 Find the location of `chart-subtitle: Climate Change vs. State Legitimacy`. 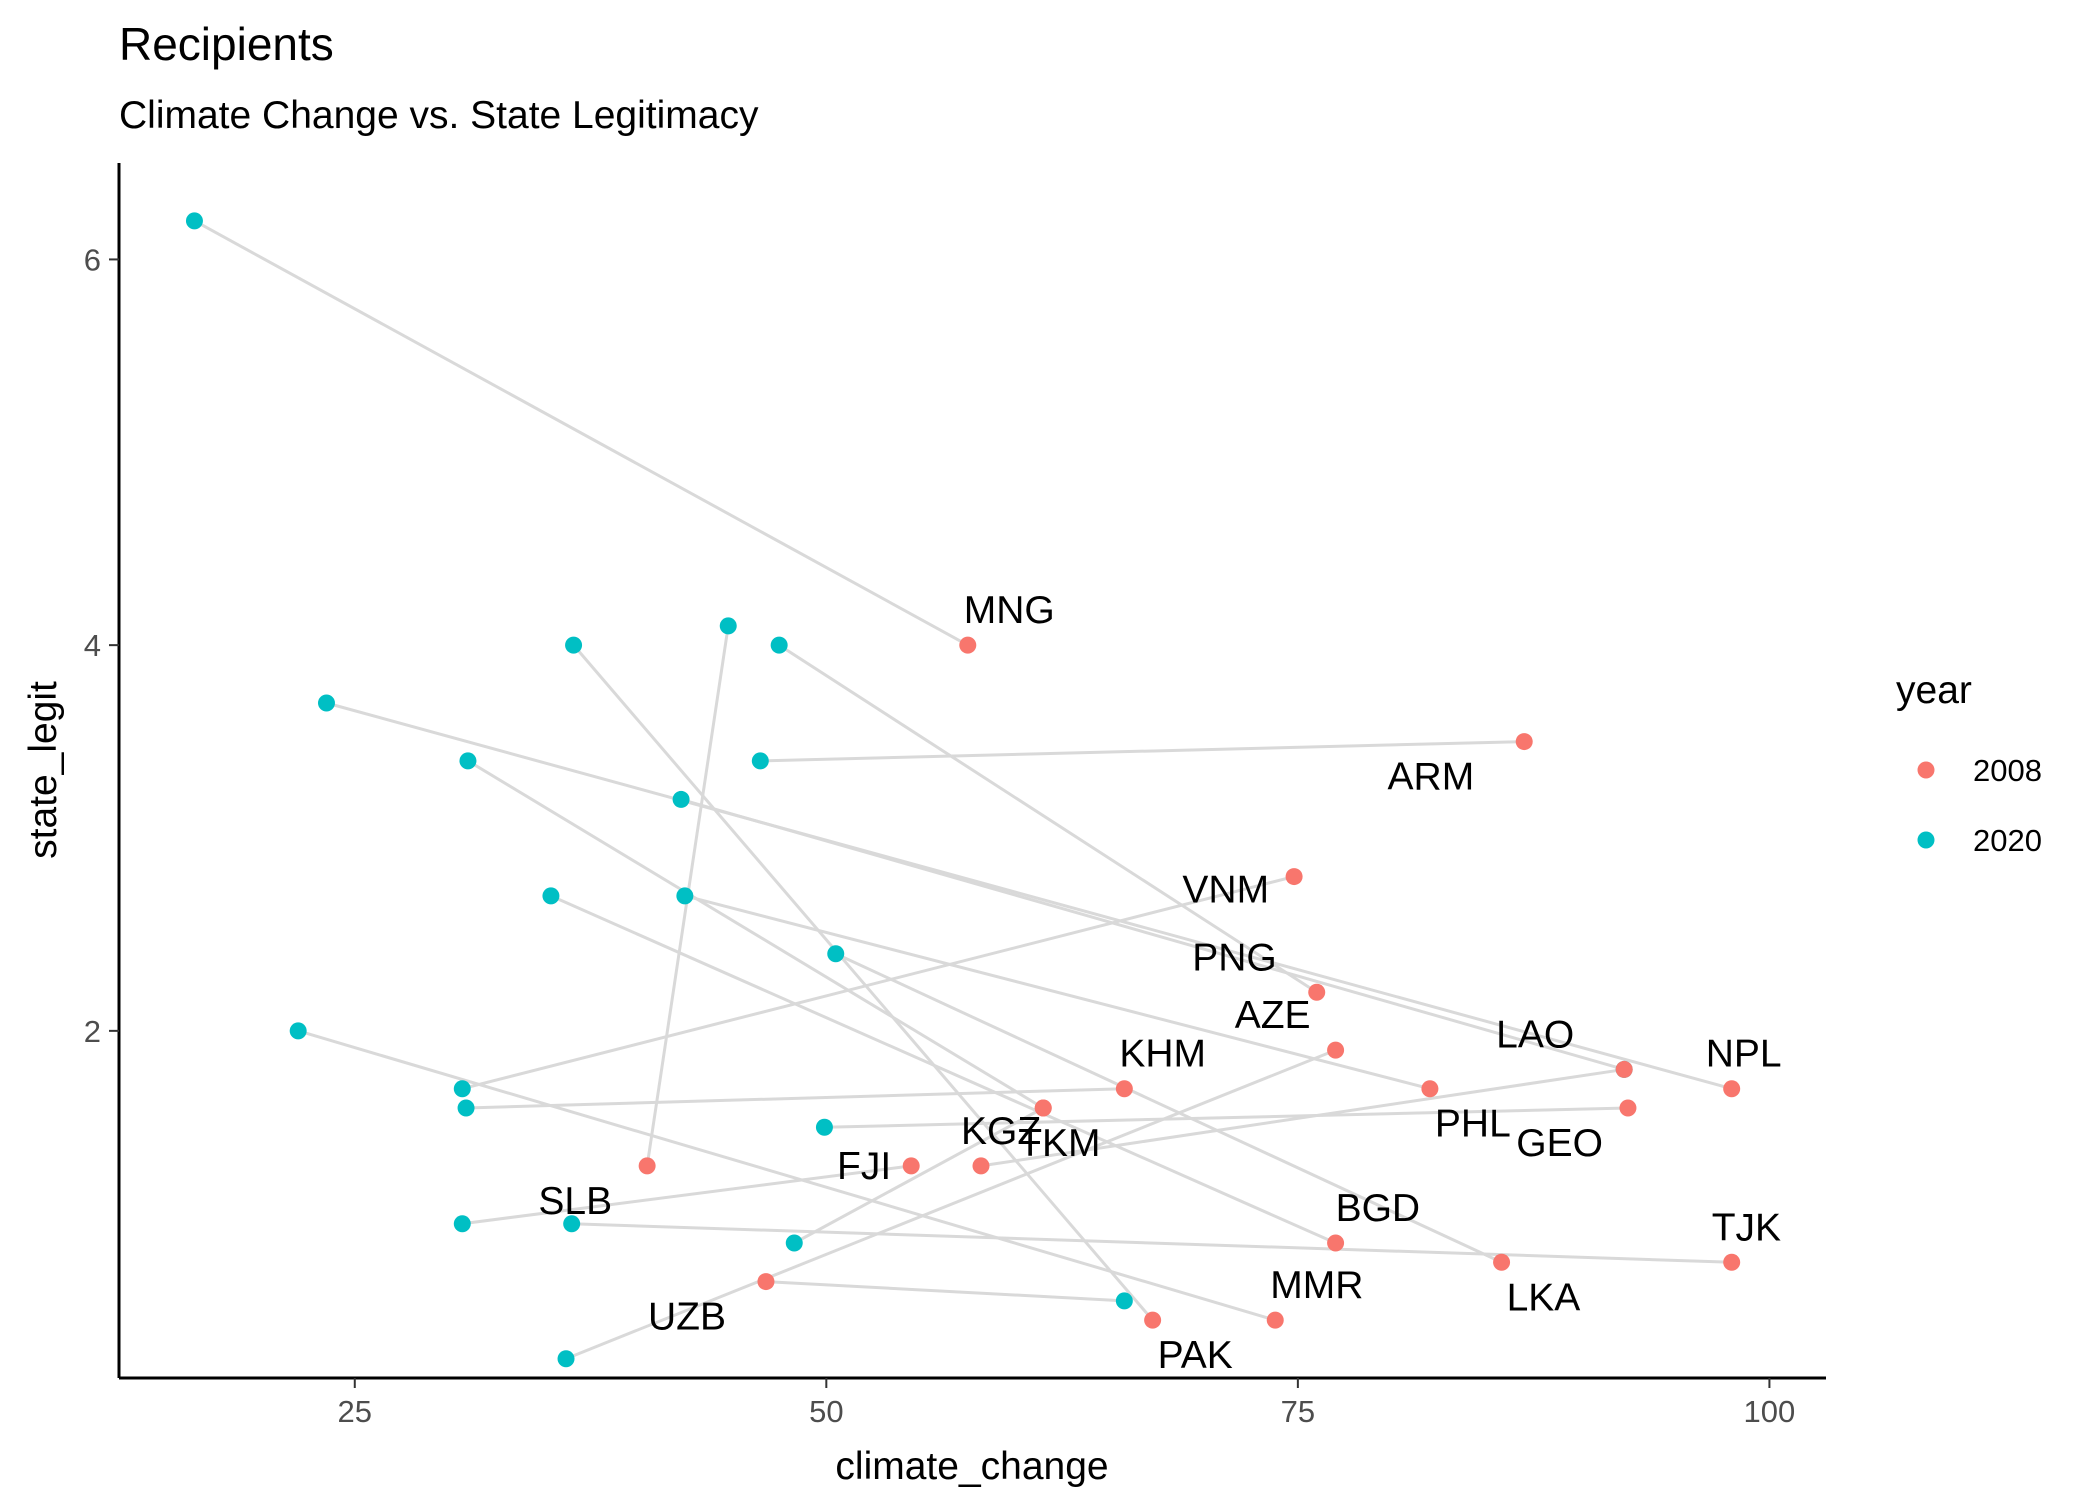

chart-subtitle: Climate Change vs. State Legitimacy is located at coordinates (439, 115).